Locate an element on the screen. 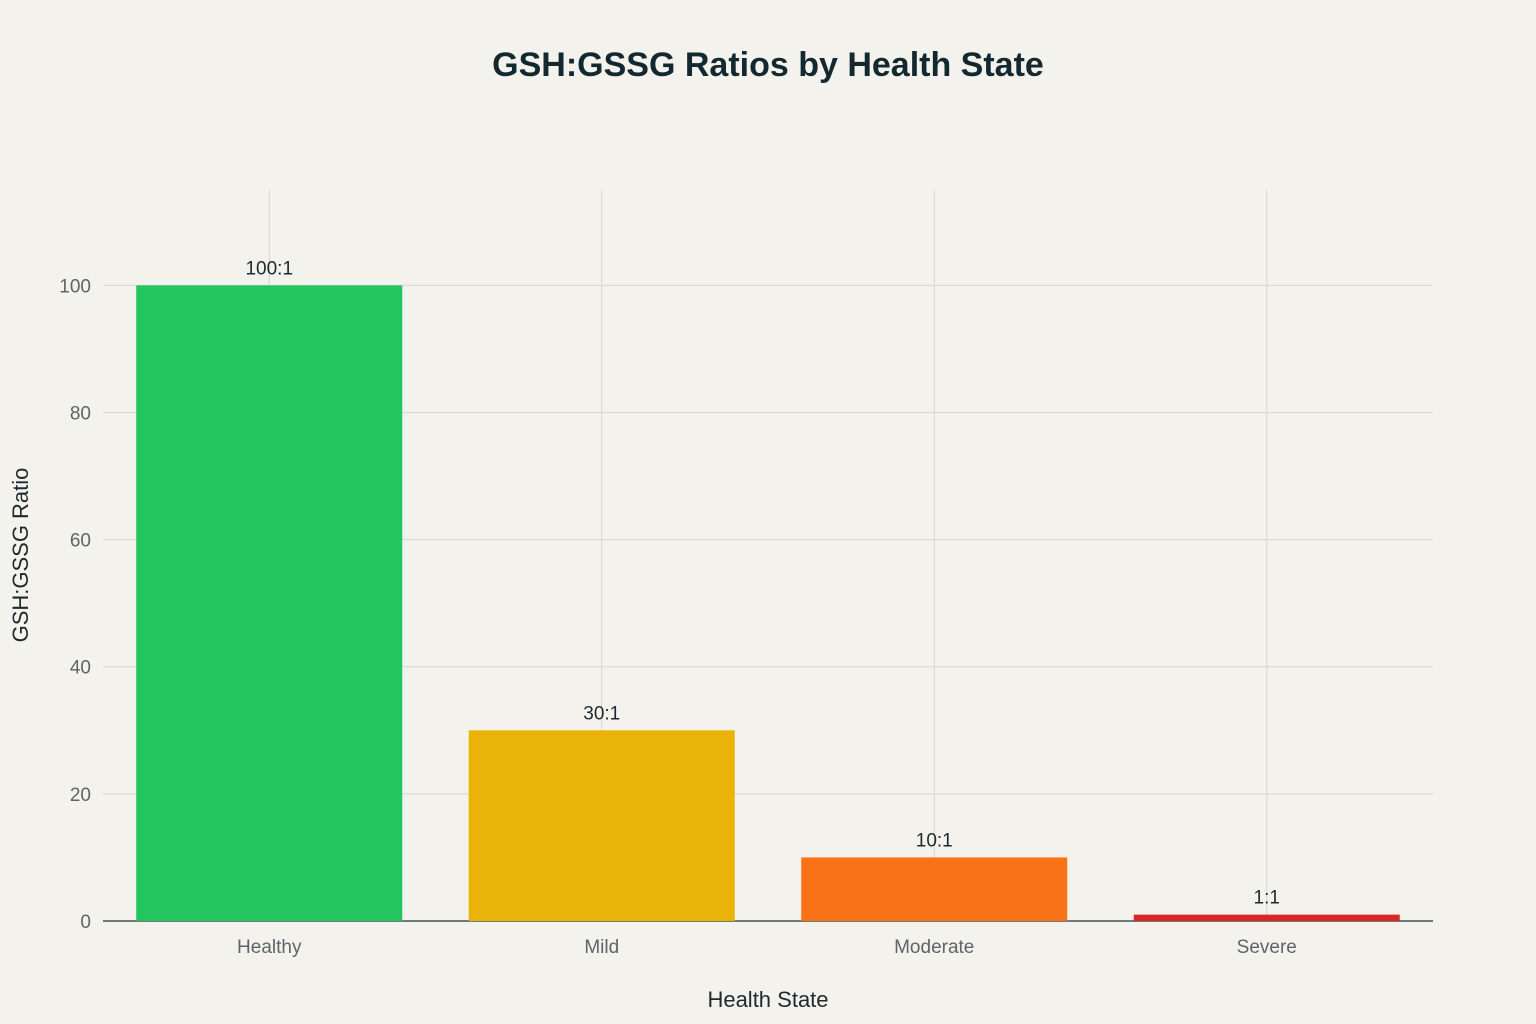  y-axis-title: GSH:GSSG Ratio is located at coordinates (20, 555).